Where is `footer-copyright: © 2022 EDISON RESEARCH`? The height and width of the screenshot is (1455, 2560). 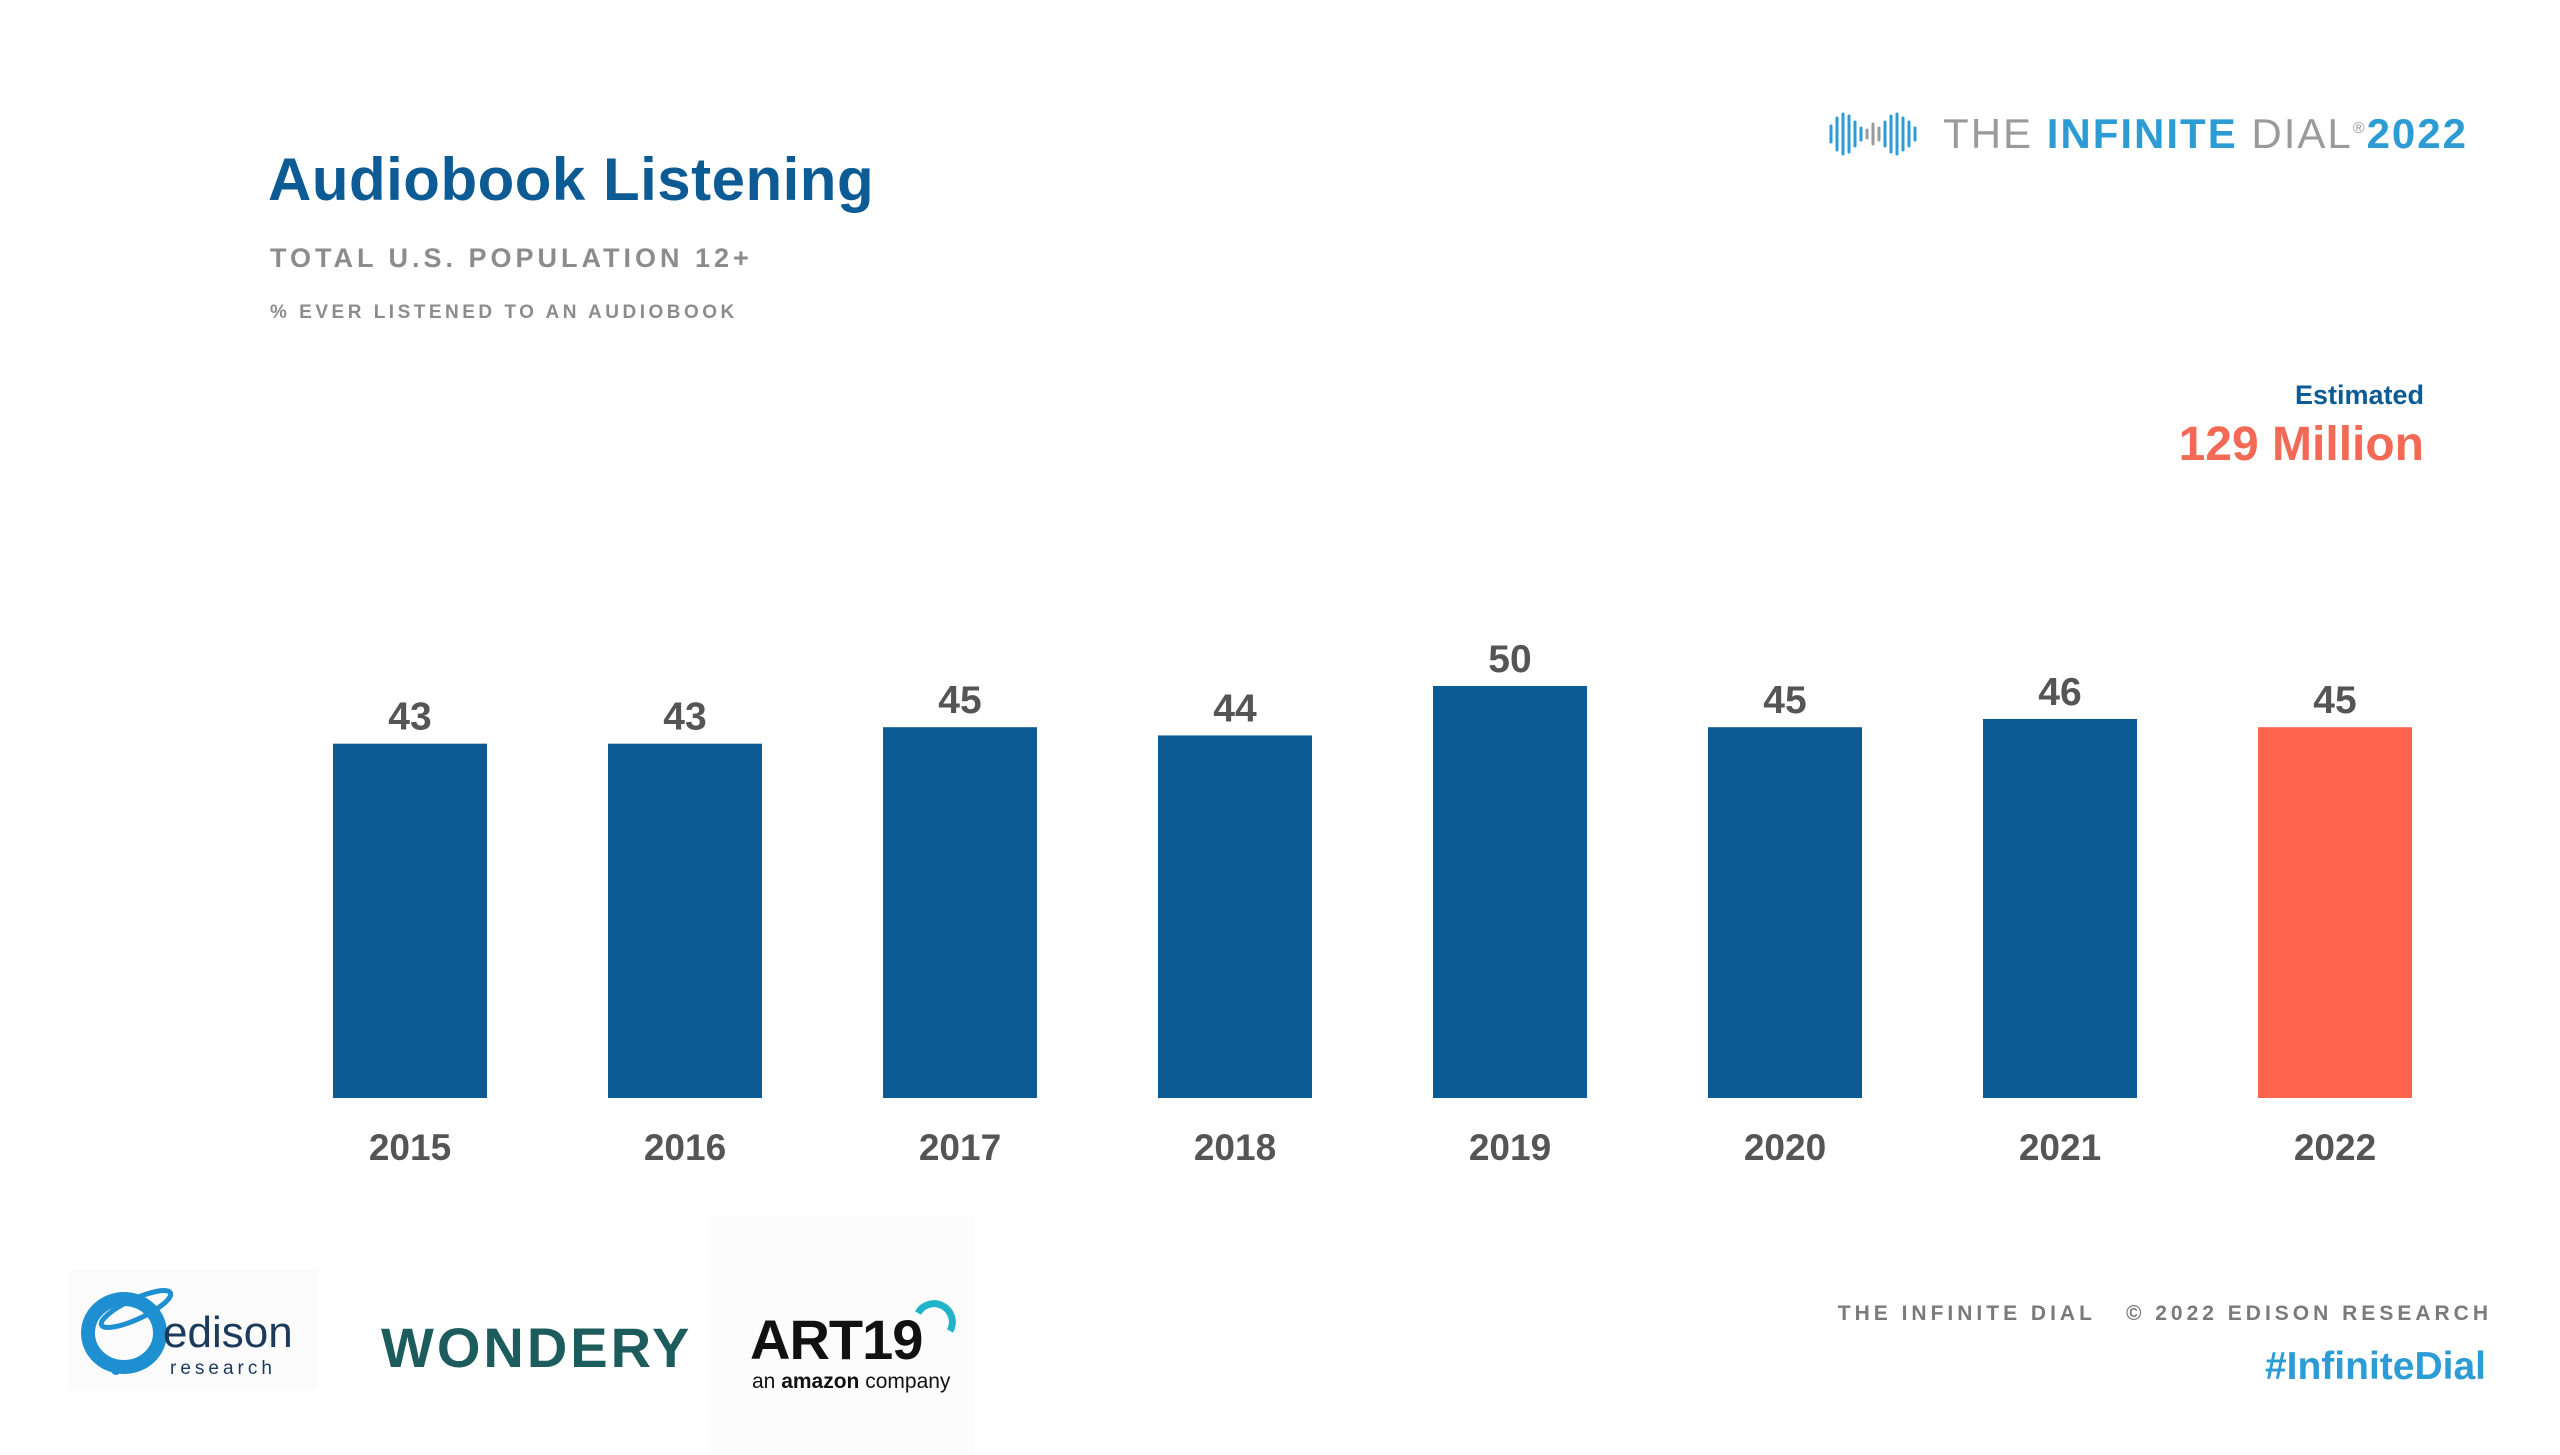
footer-copyright: © 2022 EDISON RESEARCH is located at coordinates (2308, 1313).